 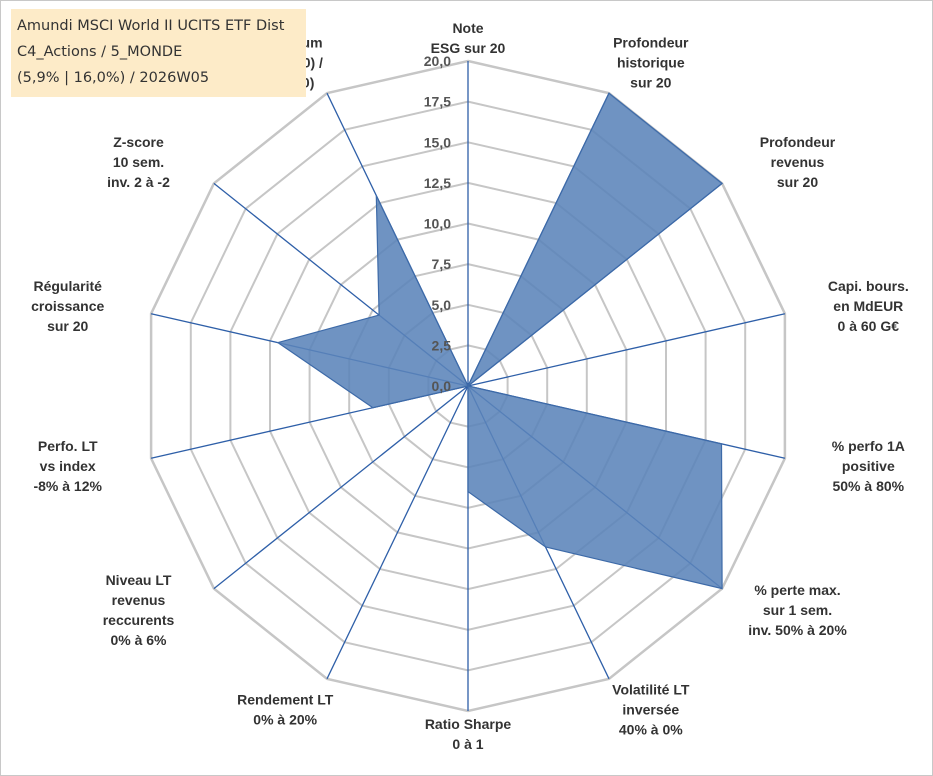 I want to click on tick-label-4: 10,0, so click(x=437, y=224).